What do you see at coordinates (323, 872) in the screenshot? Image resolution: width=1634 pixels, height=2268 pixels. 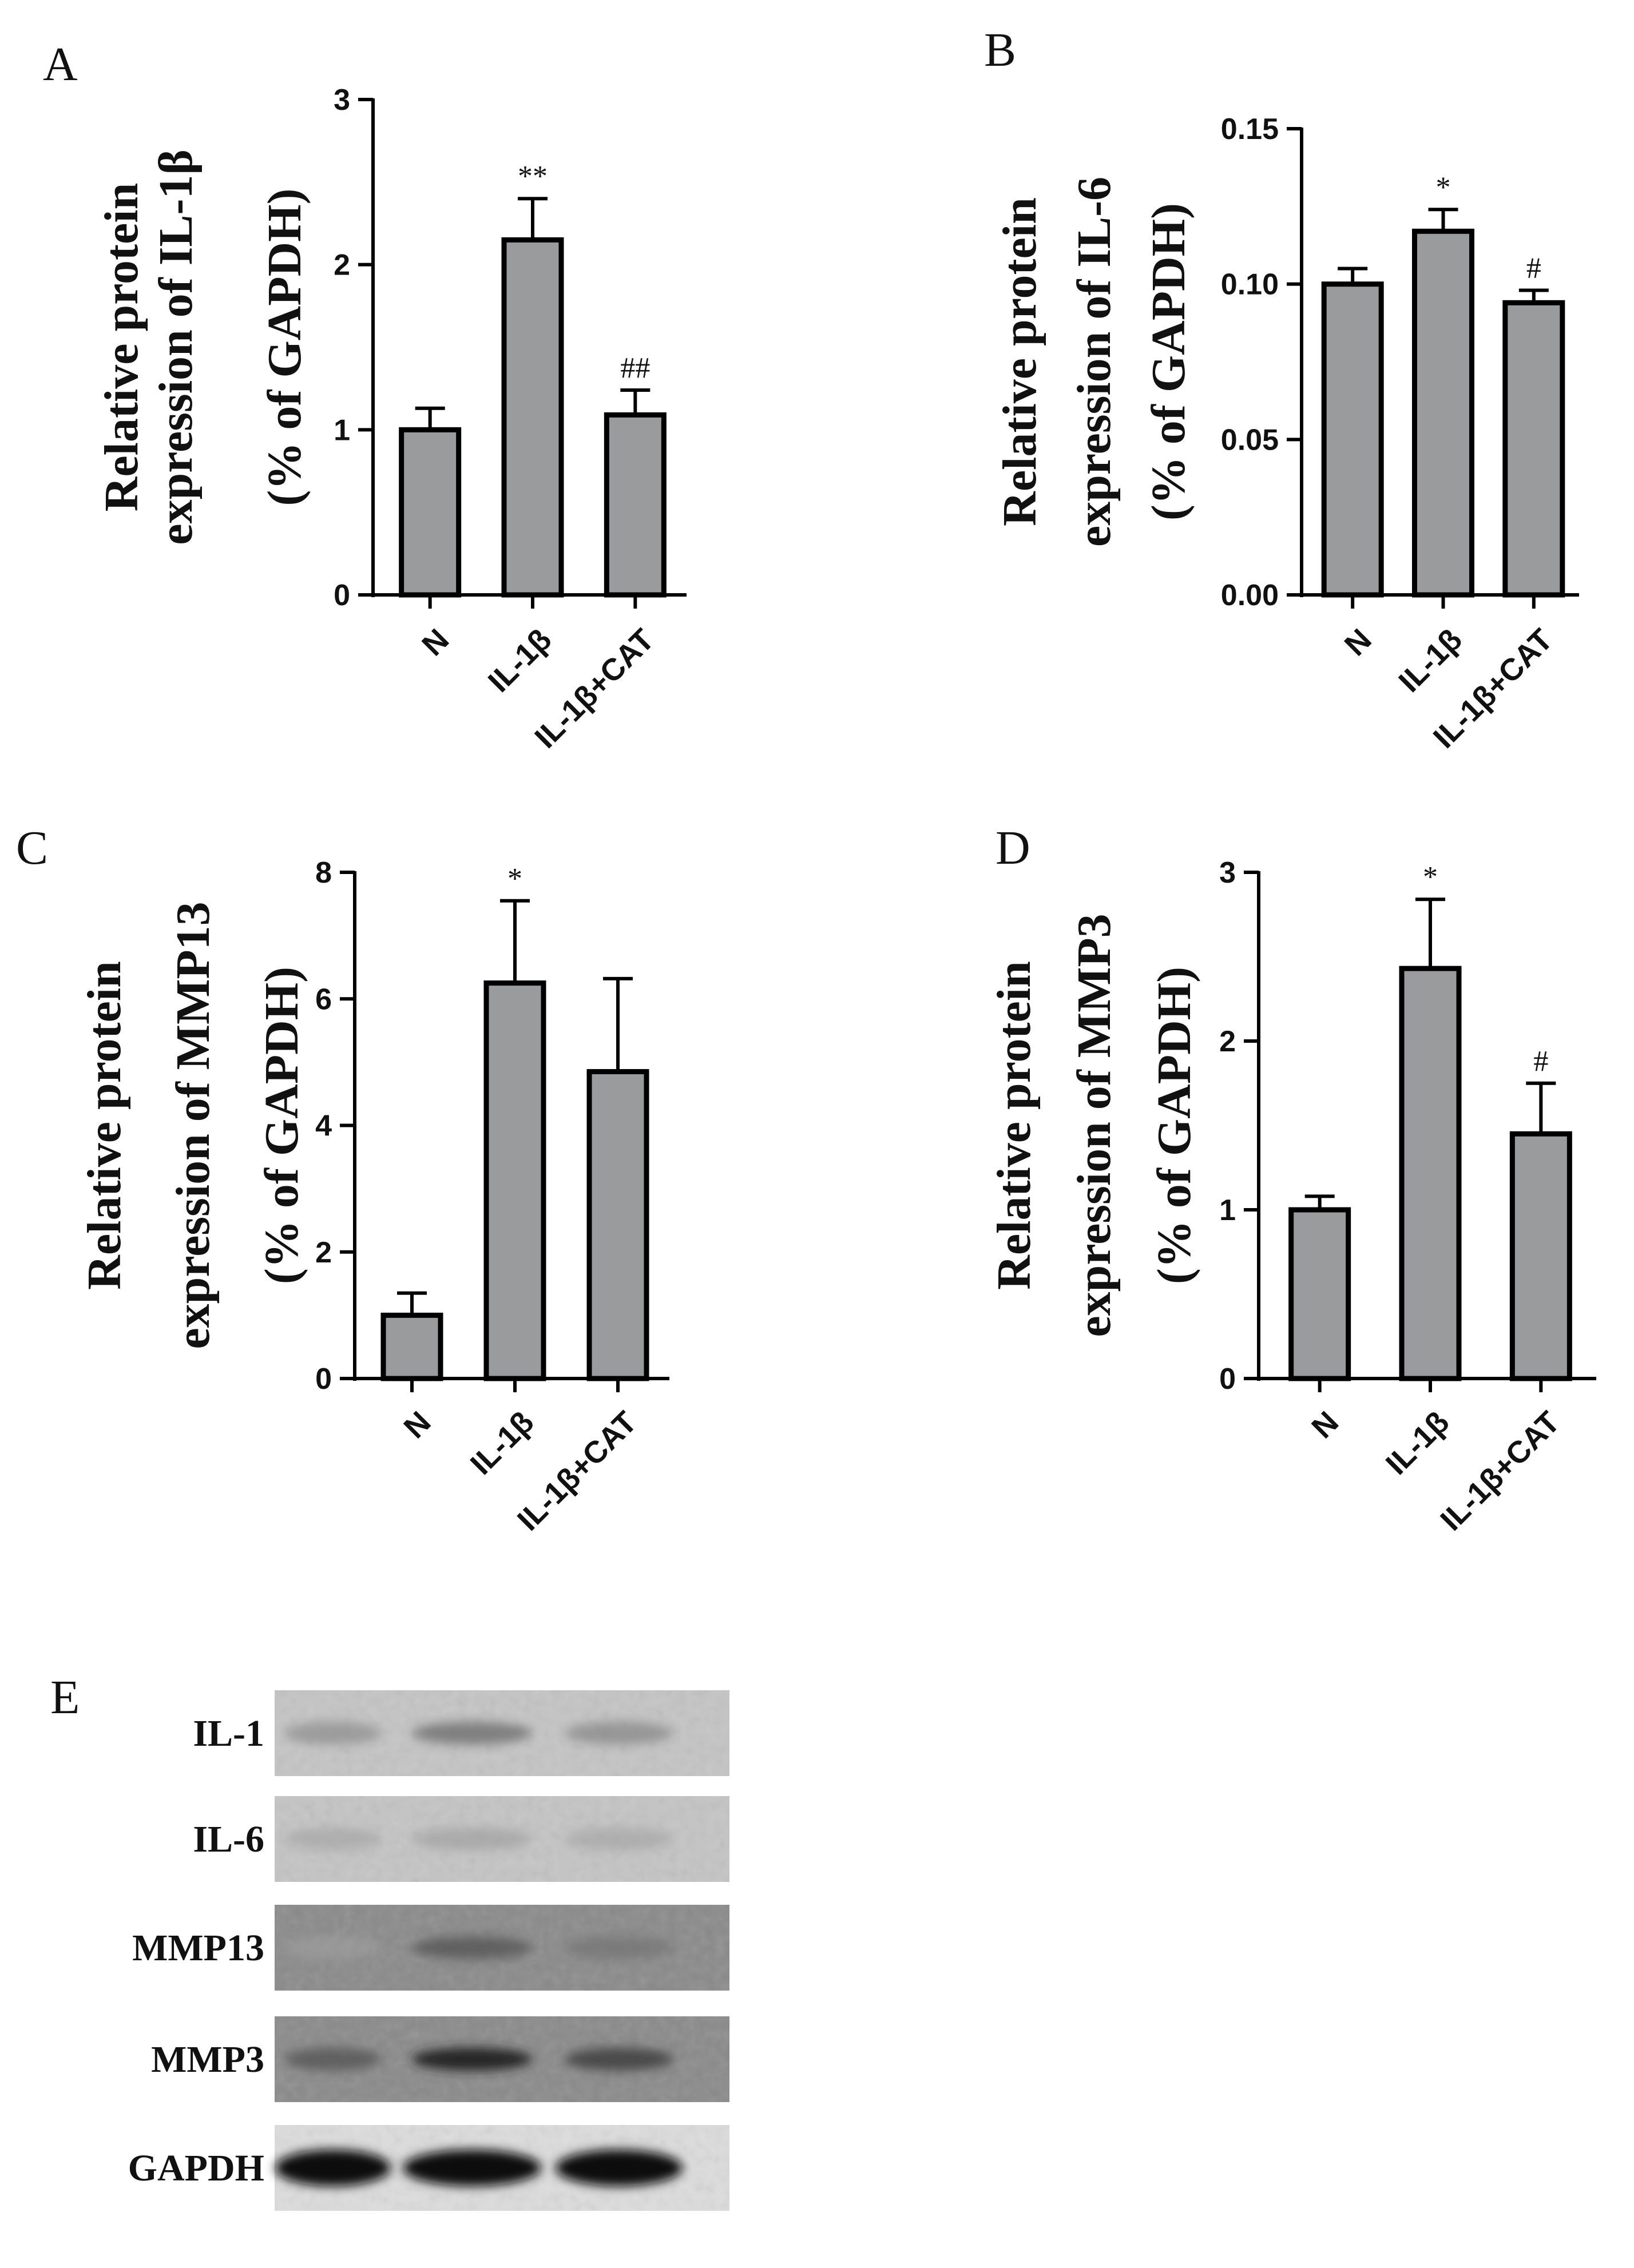 I see `y-tick-label: 8` at bounding box center [323, 872].